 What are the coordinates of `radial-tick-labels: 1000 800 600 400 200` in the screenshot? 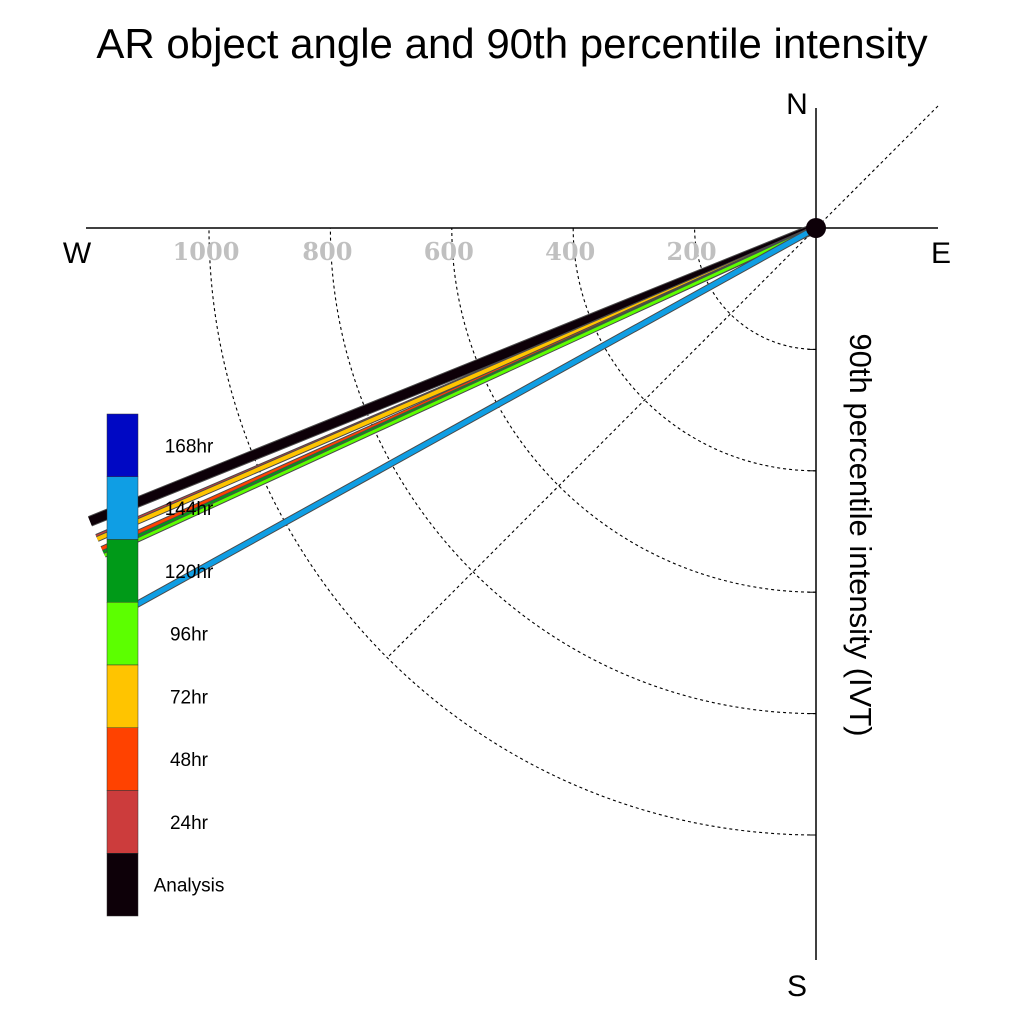 It's located at (445, 251).